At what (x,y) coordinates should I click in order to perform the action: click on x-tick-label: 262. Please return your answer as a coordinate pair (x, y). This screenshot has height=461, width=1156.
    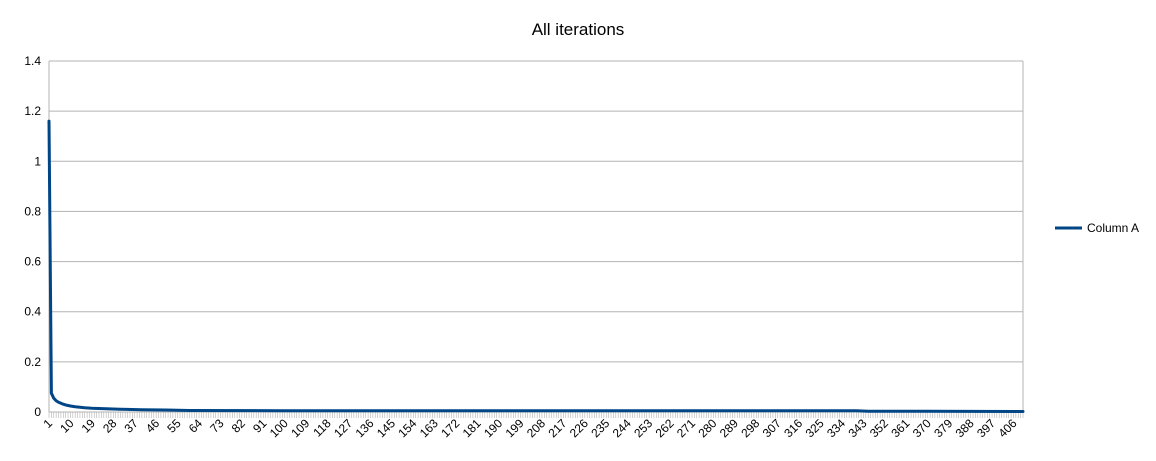
    Looking at the image, I should click on (665, 428).